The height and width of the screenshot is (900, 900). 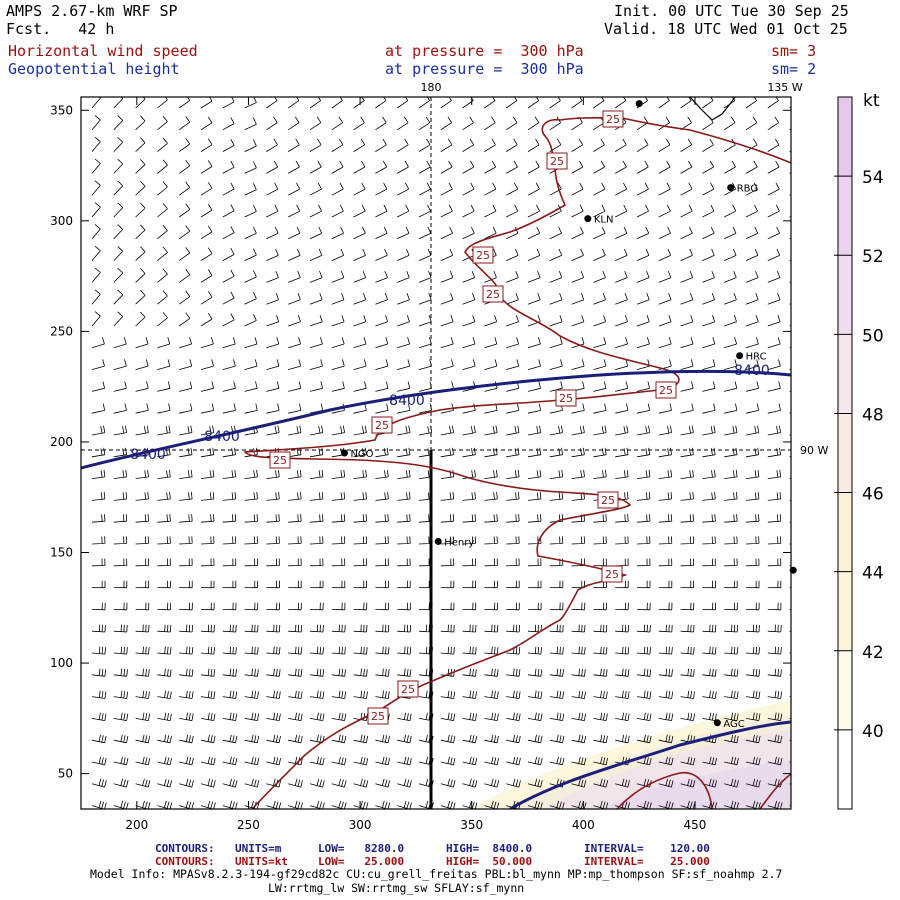 I want to click on station-label: NGO, so click(x=361, y=454).